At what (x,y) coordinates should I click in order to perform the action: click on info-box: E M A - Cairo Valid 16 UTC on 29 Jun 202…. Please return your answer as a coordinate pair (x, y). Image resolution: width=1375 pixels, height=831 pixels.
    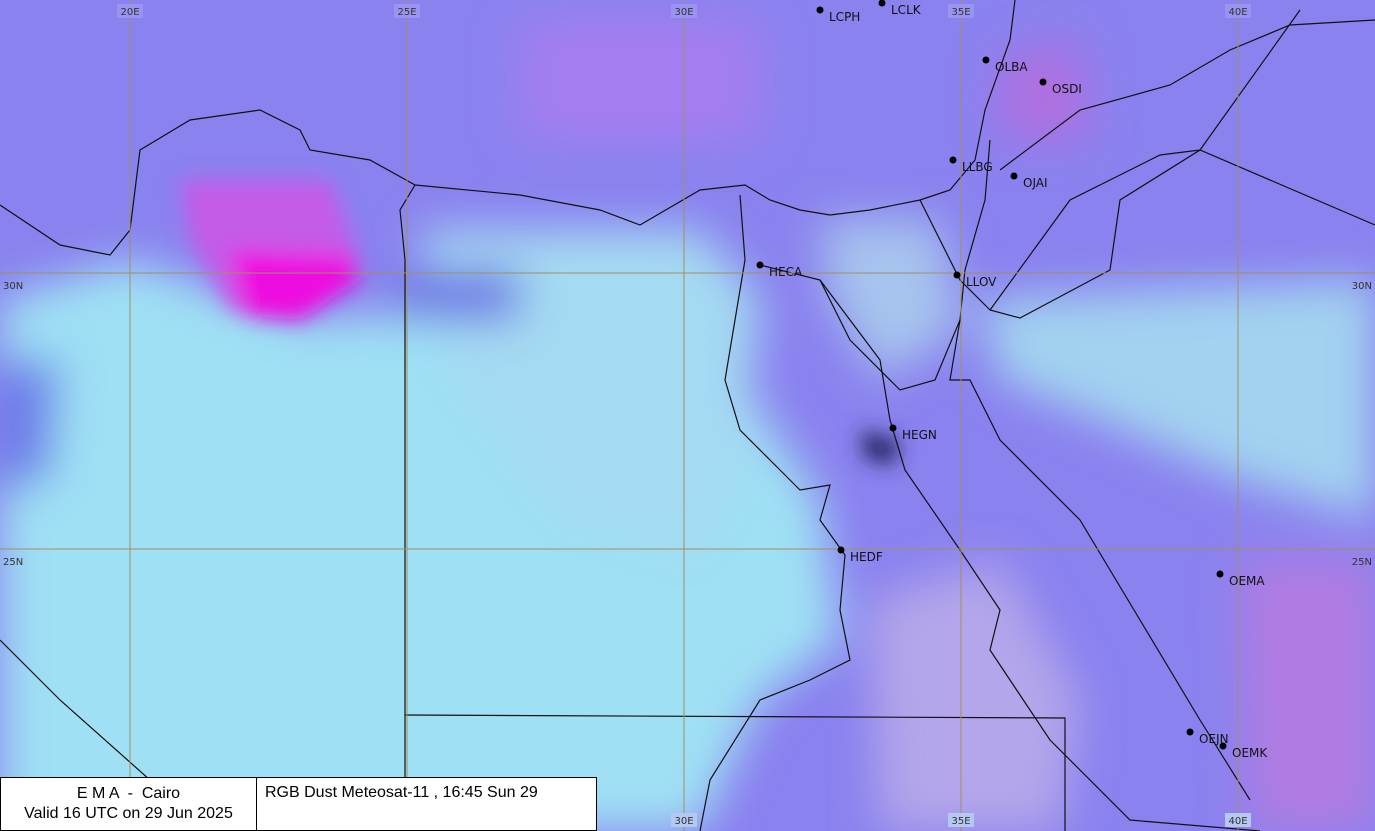
    Looking at the image, I should click on (128, 804).